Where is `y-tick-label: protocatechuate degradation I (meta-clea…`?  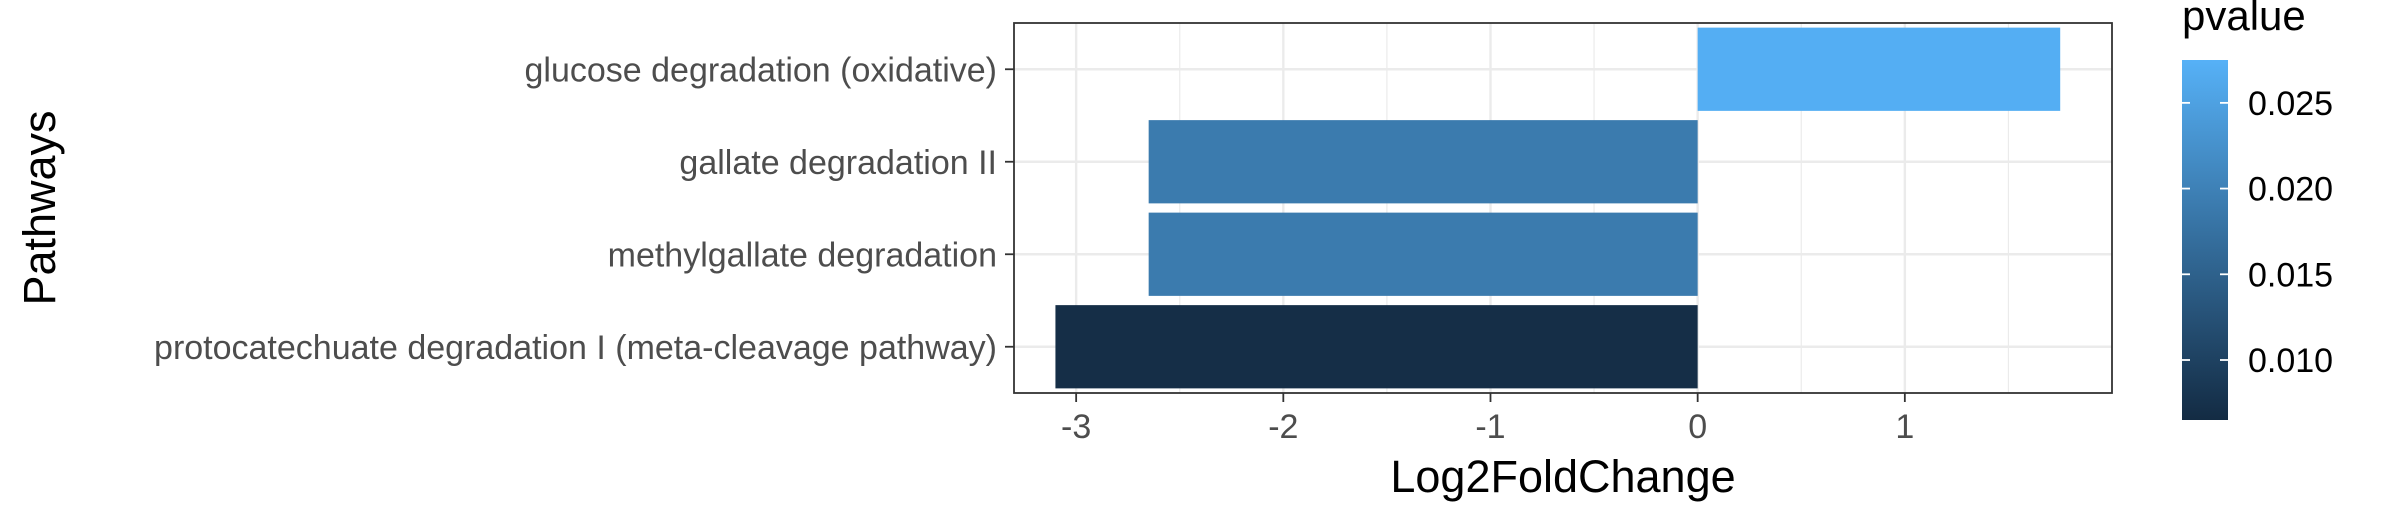
y-tick-label: protocatechuate degradation I (meta-clea… is located at coordinates (575, 348).